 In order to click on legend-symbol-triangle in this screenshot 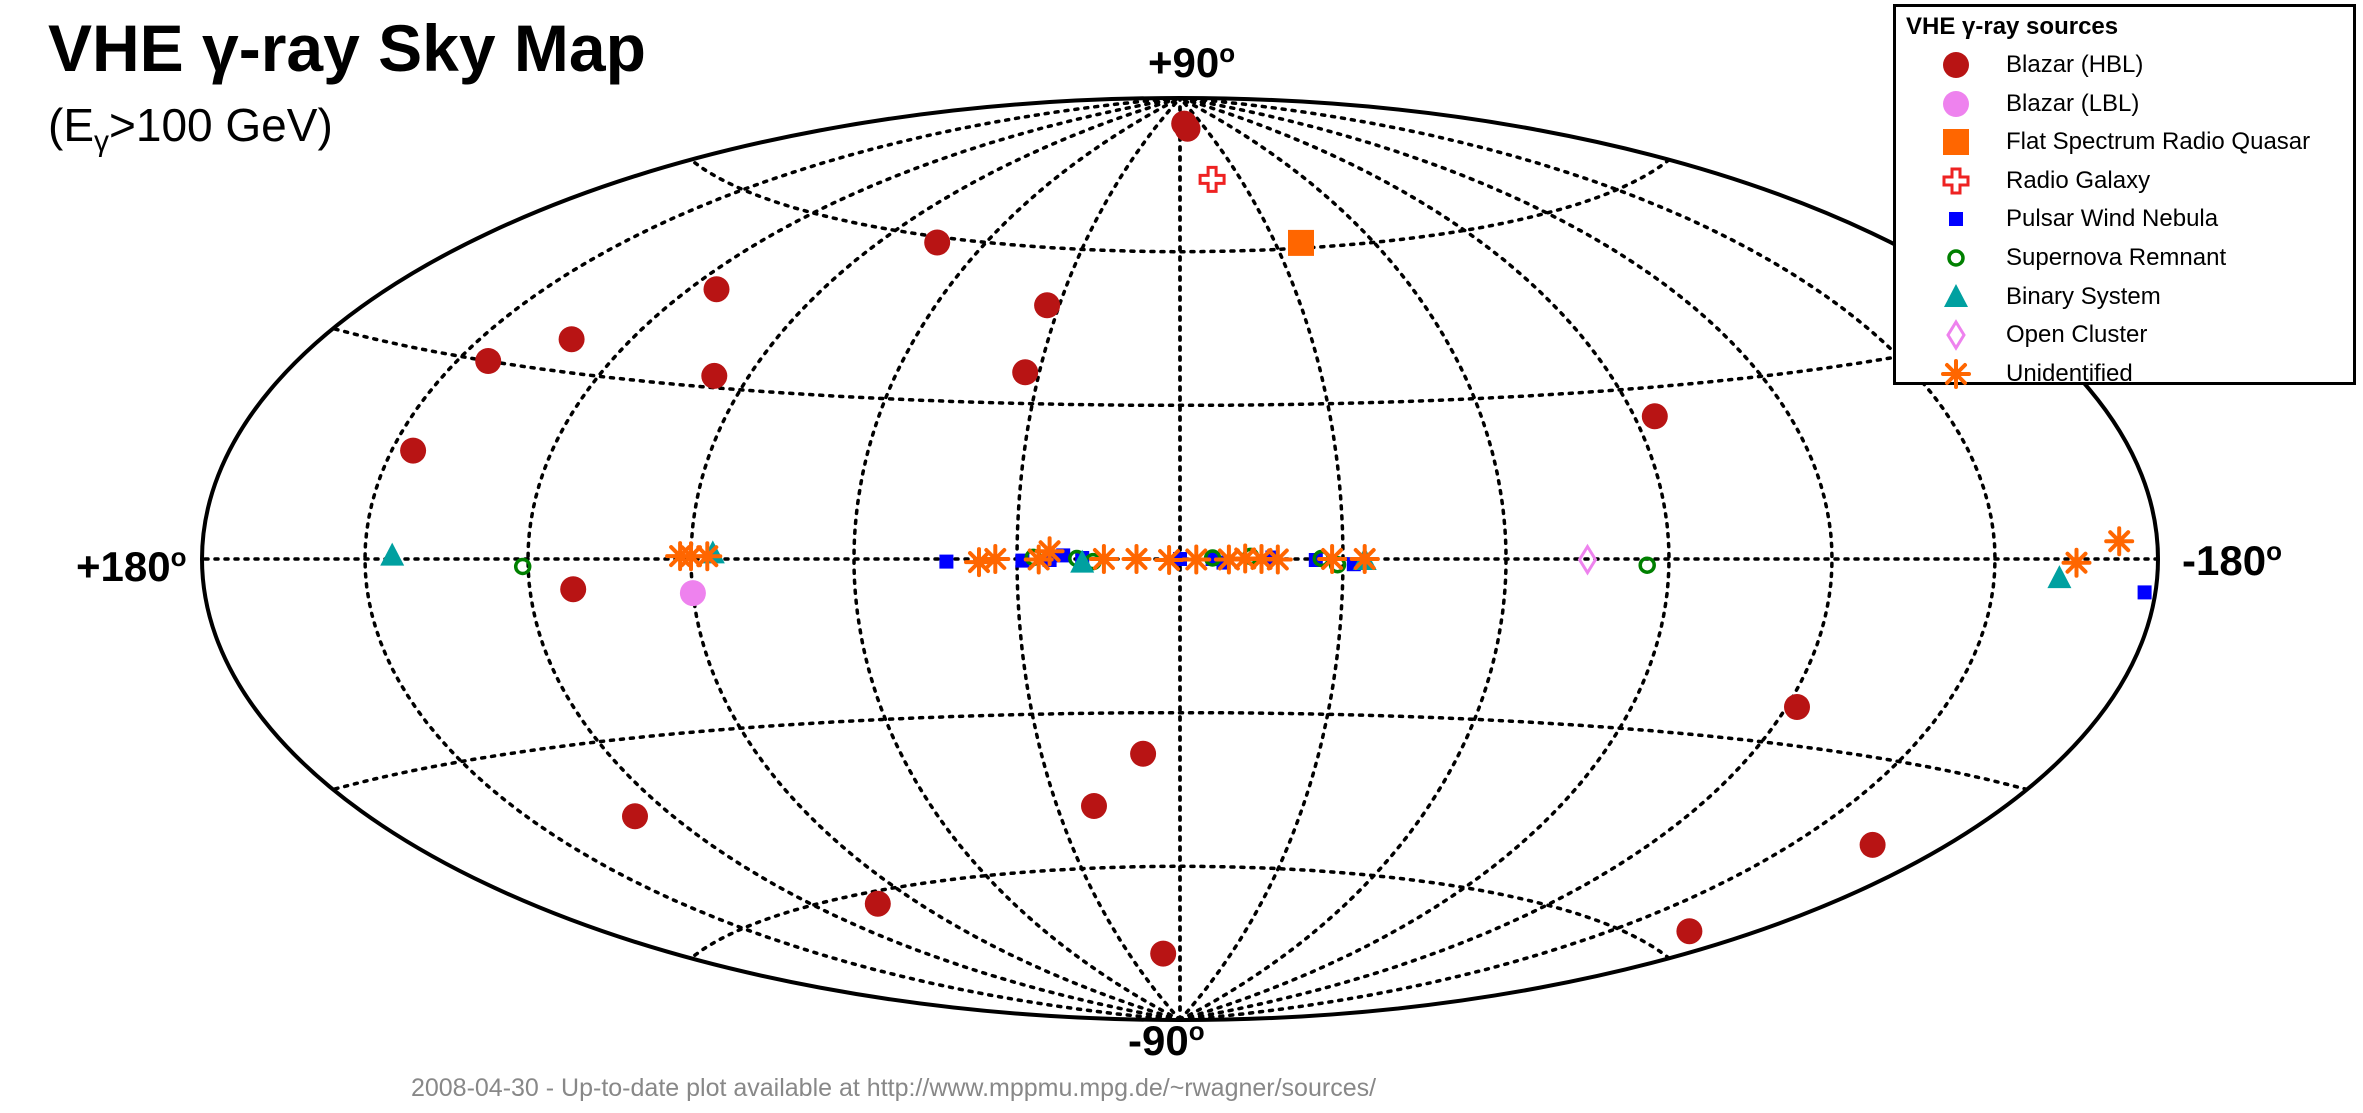, I will do `click(1956, 295)`.